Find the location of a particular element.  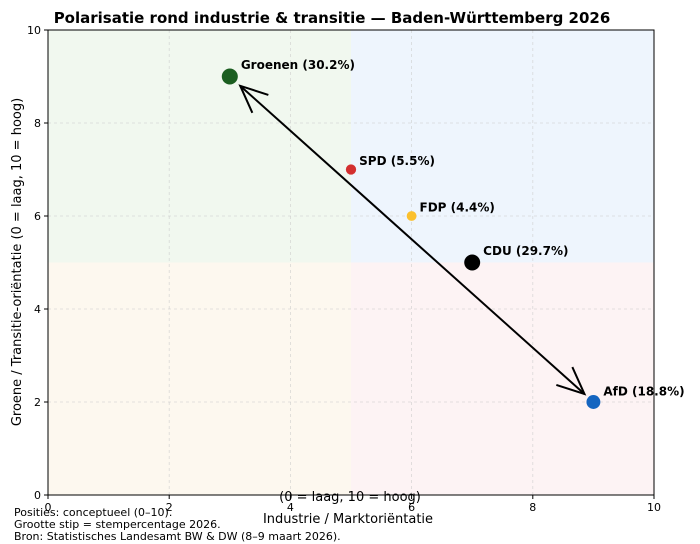

party-label: Groenen (30.2%) is located at coordinates (298, 65).